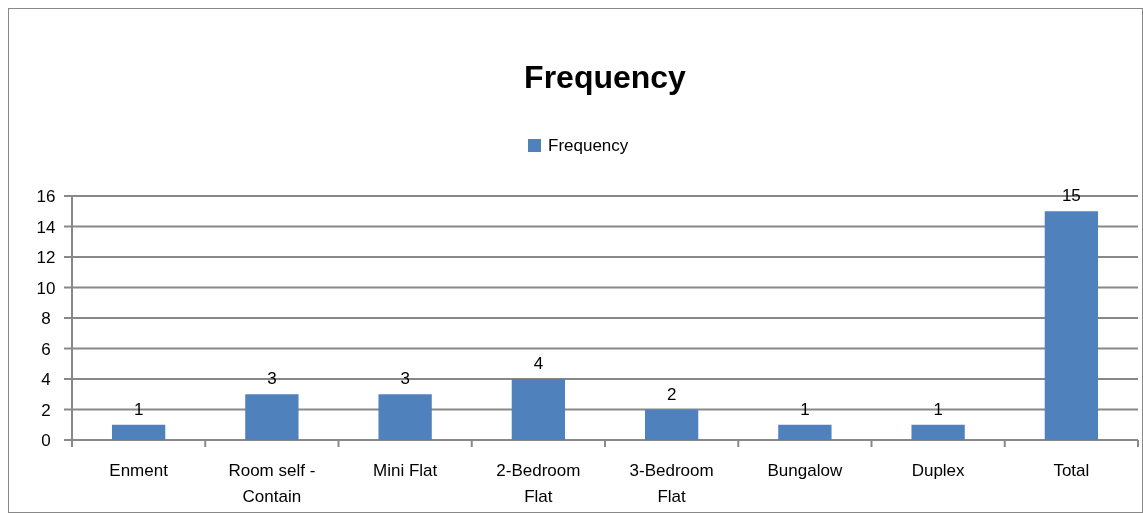 The image size is (1143, 513). What do you see at coordinates (671, 483) in the screenshot?
I see `x-tick-label: 3-Bedroom Flat` at bounding box center [671, 483].